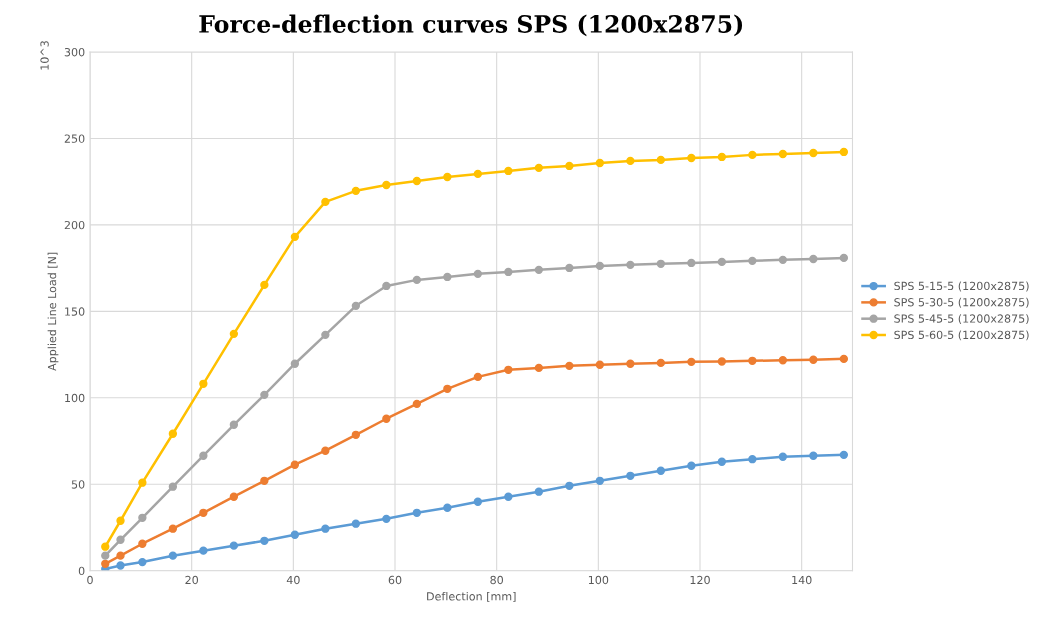 The height and width of the screenshot is (619, 1059). What do you see at coordinates (700, 580) in the screenshot?
I see `x-tick-label: 120` at bounding box center [700, 580].